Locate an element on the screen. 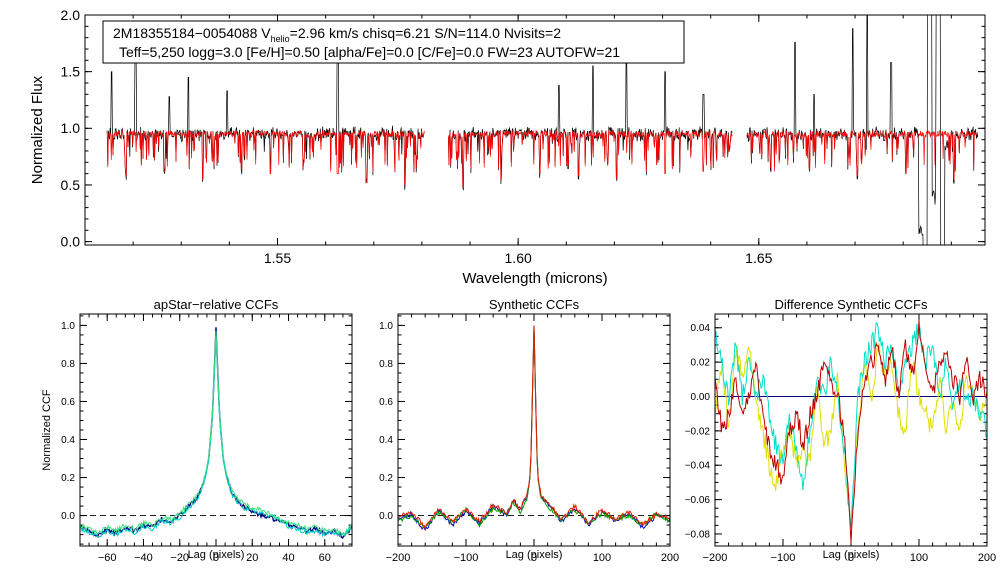 The image size is (1008, 576). ccf-difference-lines is located at coordinates (851, 431).